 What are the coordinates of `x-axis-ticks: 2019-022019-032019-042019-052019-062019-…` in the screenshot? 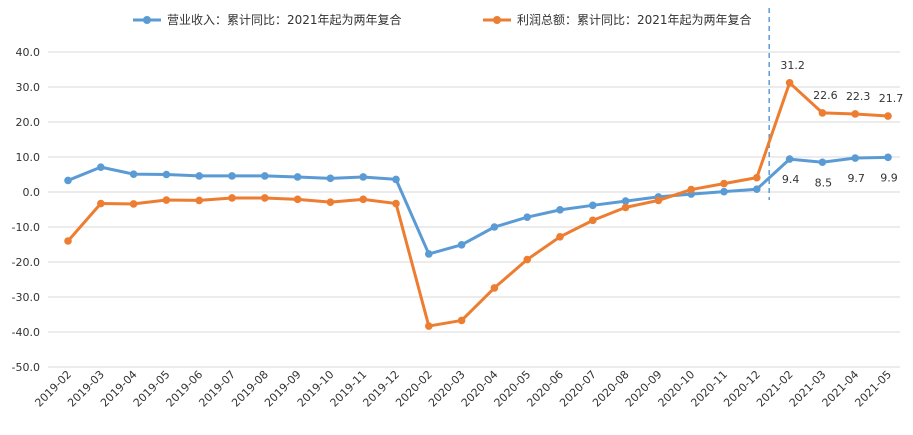 It's located at (463, 389).